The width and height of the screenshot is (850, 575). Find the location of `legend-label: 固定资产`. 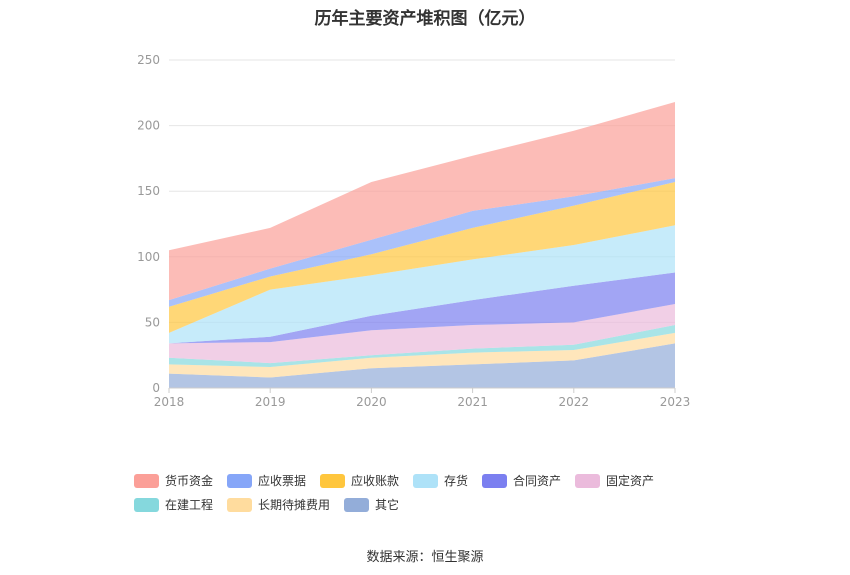

legend-label: 固定资产 is located at coordinates (630, 481).